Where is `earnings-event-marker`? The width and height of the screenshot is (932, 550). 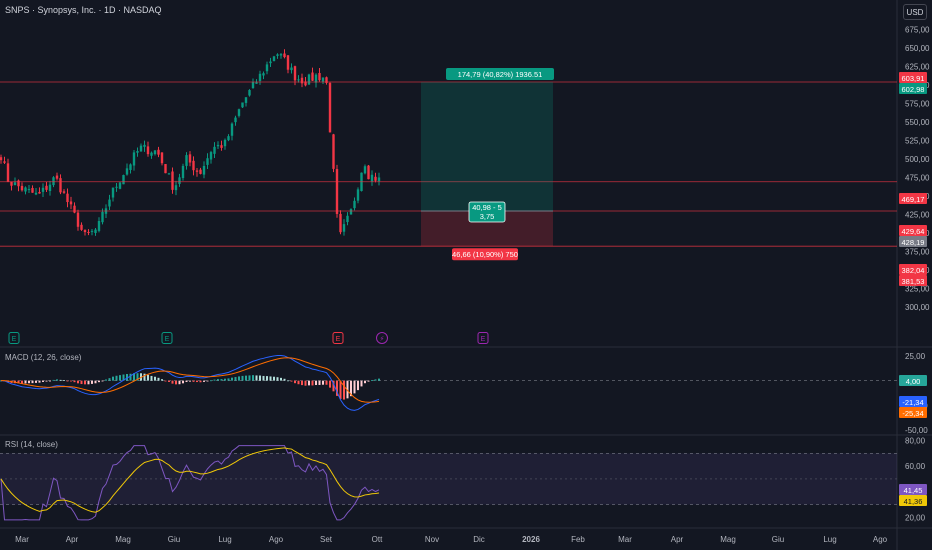 earnings-event-marker is located at coordinates (483, 338).